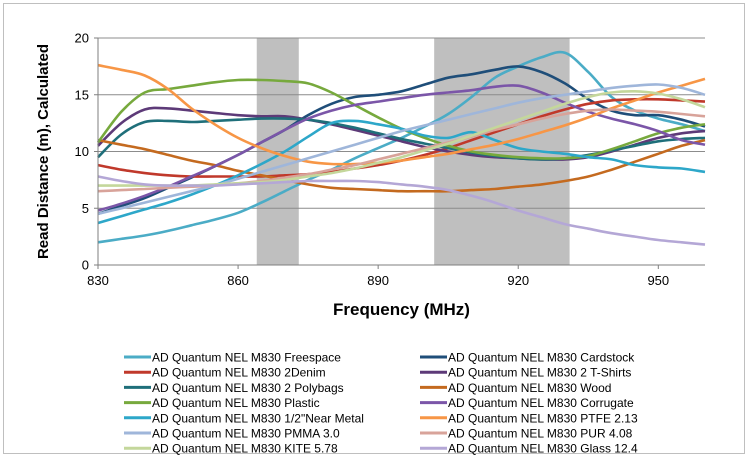 The image size is (750, 457). What do you see at coordinates (540, 434) in the screenshot?
I see `legend-label-11: AD Quantum NEL M830 PUR 4.08` at bounding box center [540, 434].